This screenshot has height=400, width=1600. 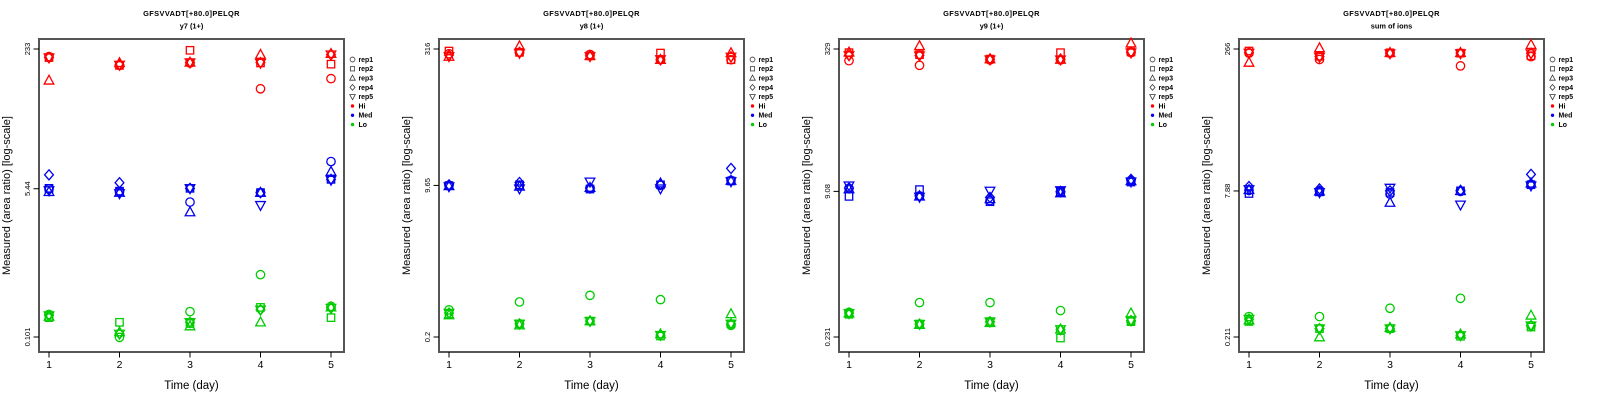 I want to click on legend-entry-lo: Lo, so click(x=1558, y=125).